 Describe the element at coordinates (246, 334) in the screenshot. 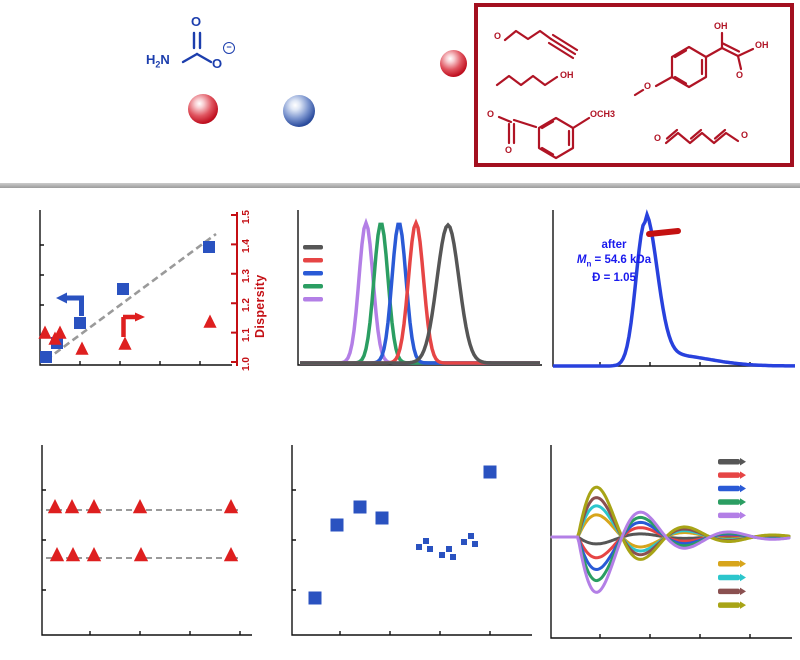

I see `dispersity-tick-1.1: 1.1` at that location.